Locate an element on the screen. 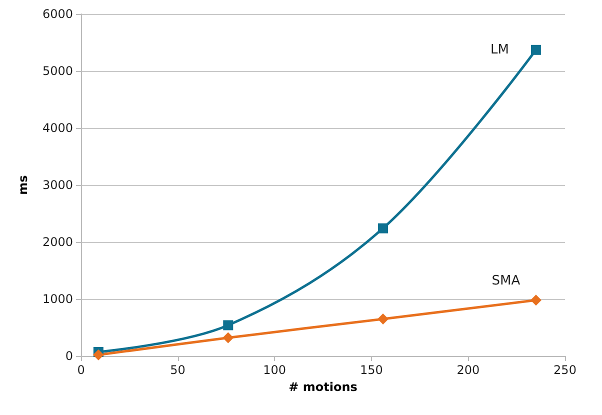 This screenshot has height=415, width=602. x-tick-label: 250 is located at coordinates (565, 370).